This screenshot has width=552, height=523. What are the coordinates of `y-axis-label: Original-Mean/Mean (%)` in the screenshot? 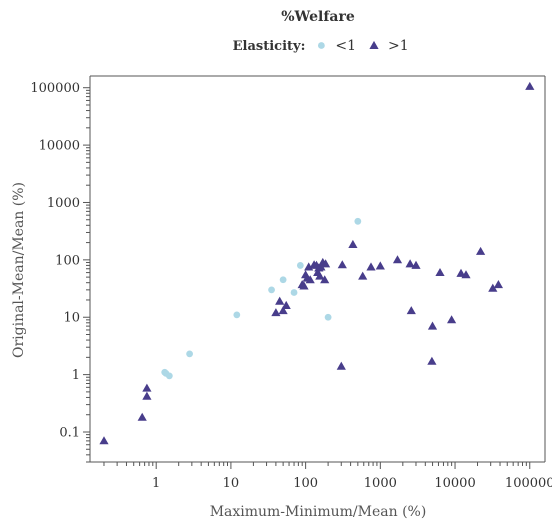 It's located at (19, 270).